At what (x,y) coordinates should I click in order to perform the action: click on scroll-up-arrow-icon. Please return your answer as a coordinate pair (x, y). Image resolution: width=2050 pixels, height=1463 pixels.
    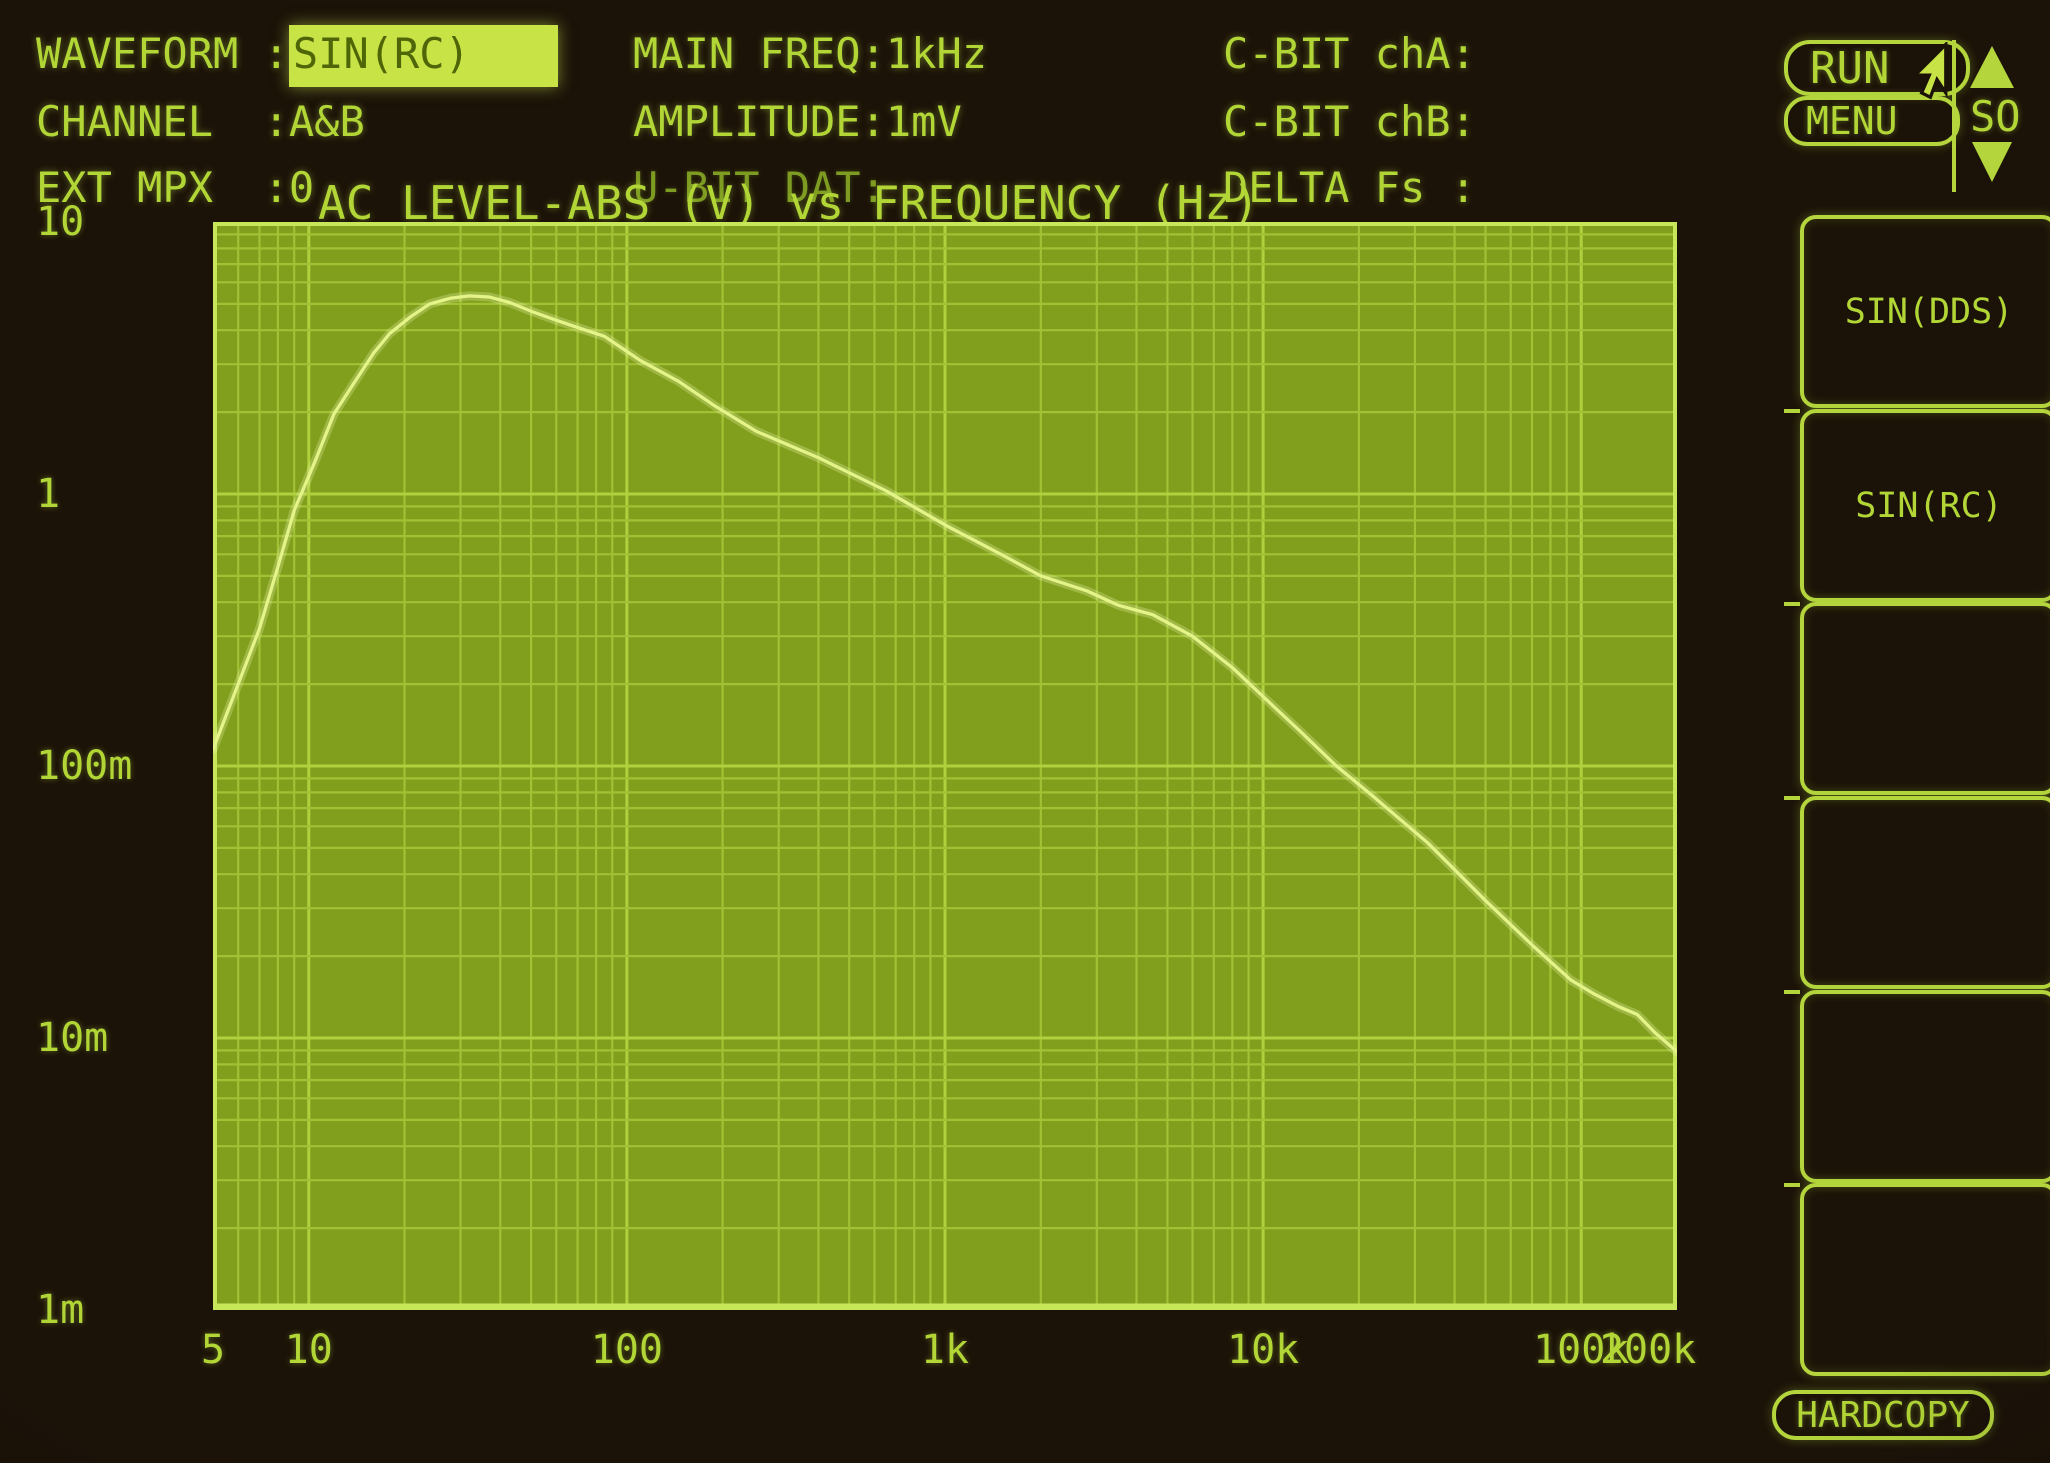
    Looking at the image, I should click on (1992, 67).